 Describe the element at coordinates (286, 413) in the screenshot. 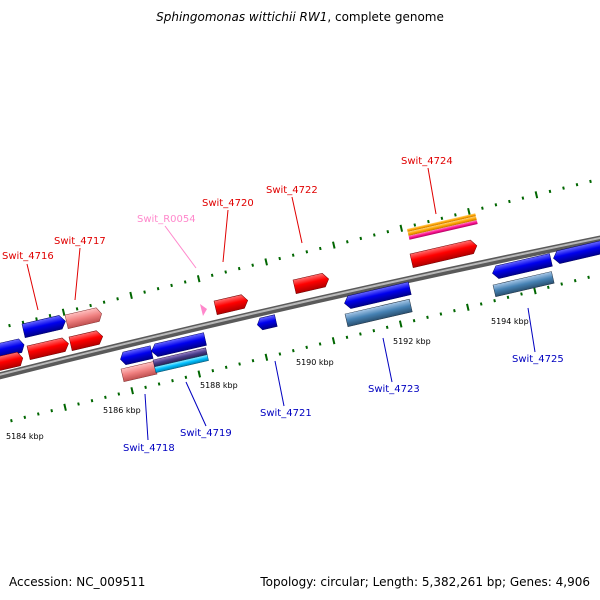

I see `label-swit-4721: Swit_4721` at that location.